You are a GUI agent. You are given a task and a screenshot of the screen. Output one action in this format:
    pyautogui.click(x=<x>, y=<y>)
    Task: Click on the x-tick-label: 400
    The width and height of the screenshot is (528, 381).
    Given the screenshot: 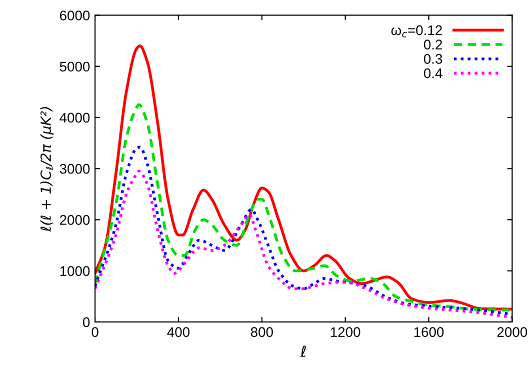 What is the action you would take?
    pyautogui.click(x=178, y=332)
    